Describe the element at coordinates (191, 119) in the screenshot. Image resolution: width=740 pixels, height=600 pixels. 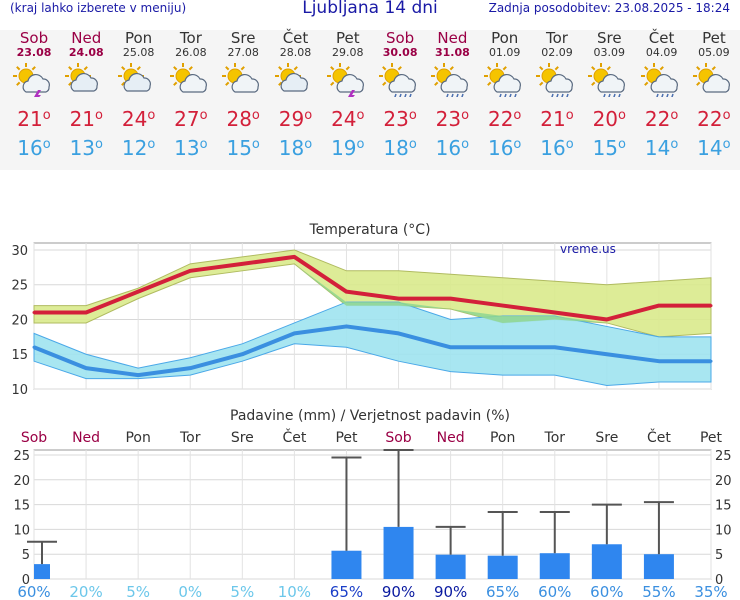
I see `max-temp: 27o` at that location.